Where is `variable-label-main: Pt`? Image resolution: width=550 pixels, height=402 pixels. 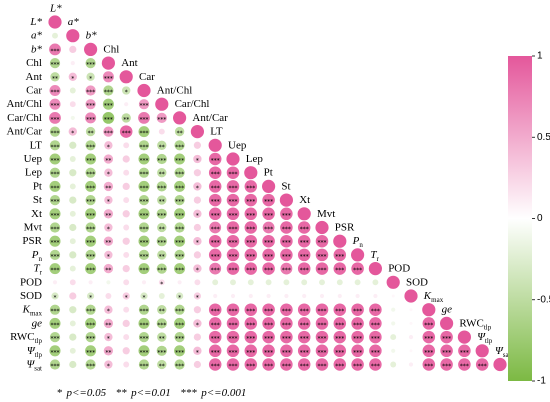
variable-label-main: Pt is located at coordinates (268, 172).